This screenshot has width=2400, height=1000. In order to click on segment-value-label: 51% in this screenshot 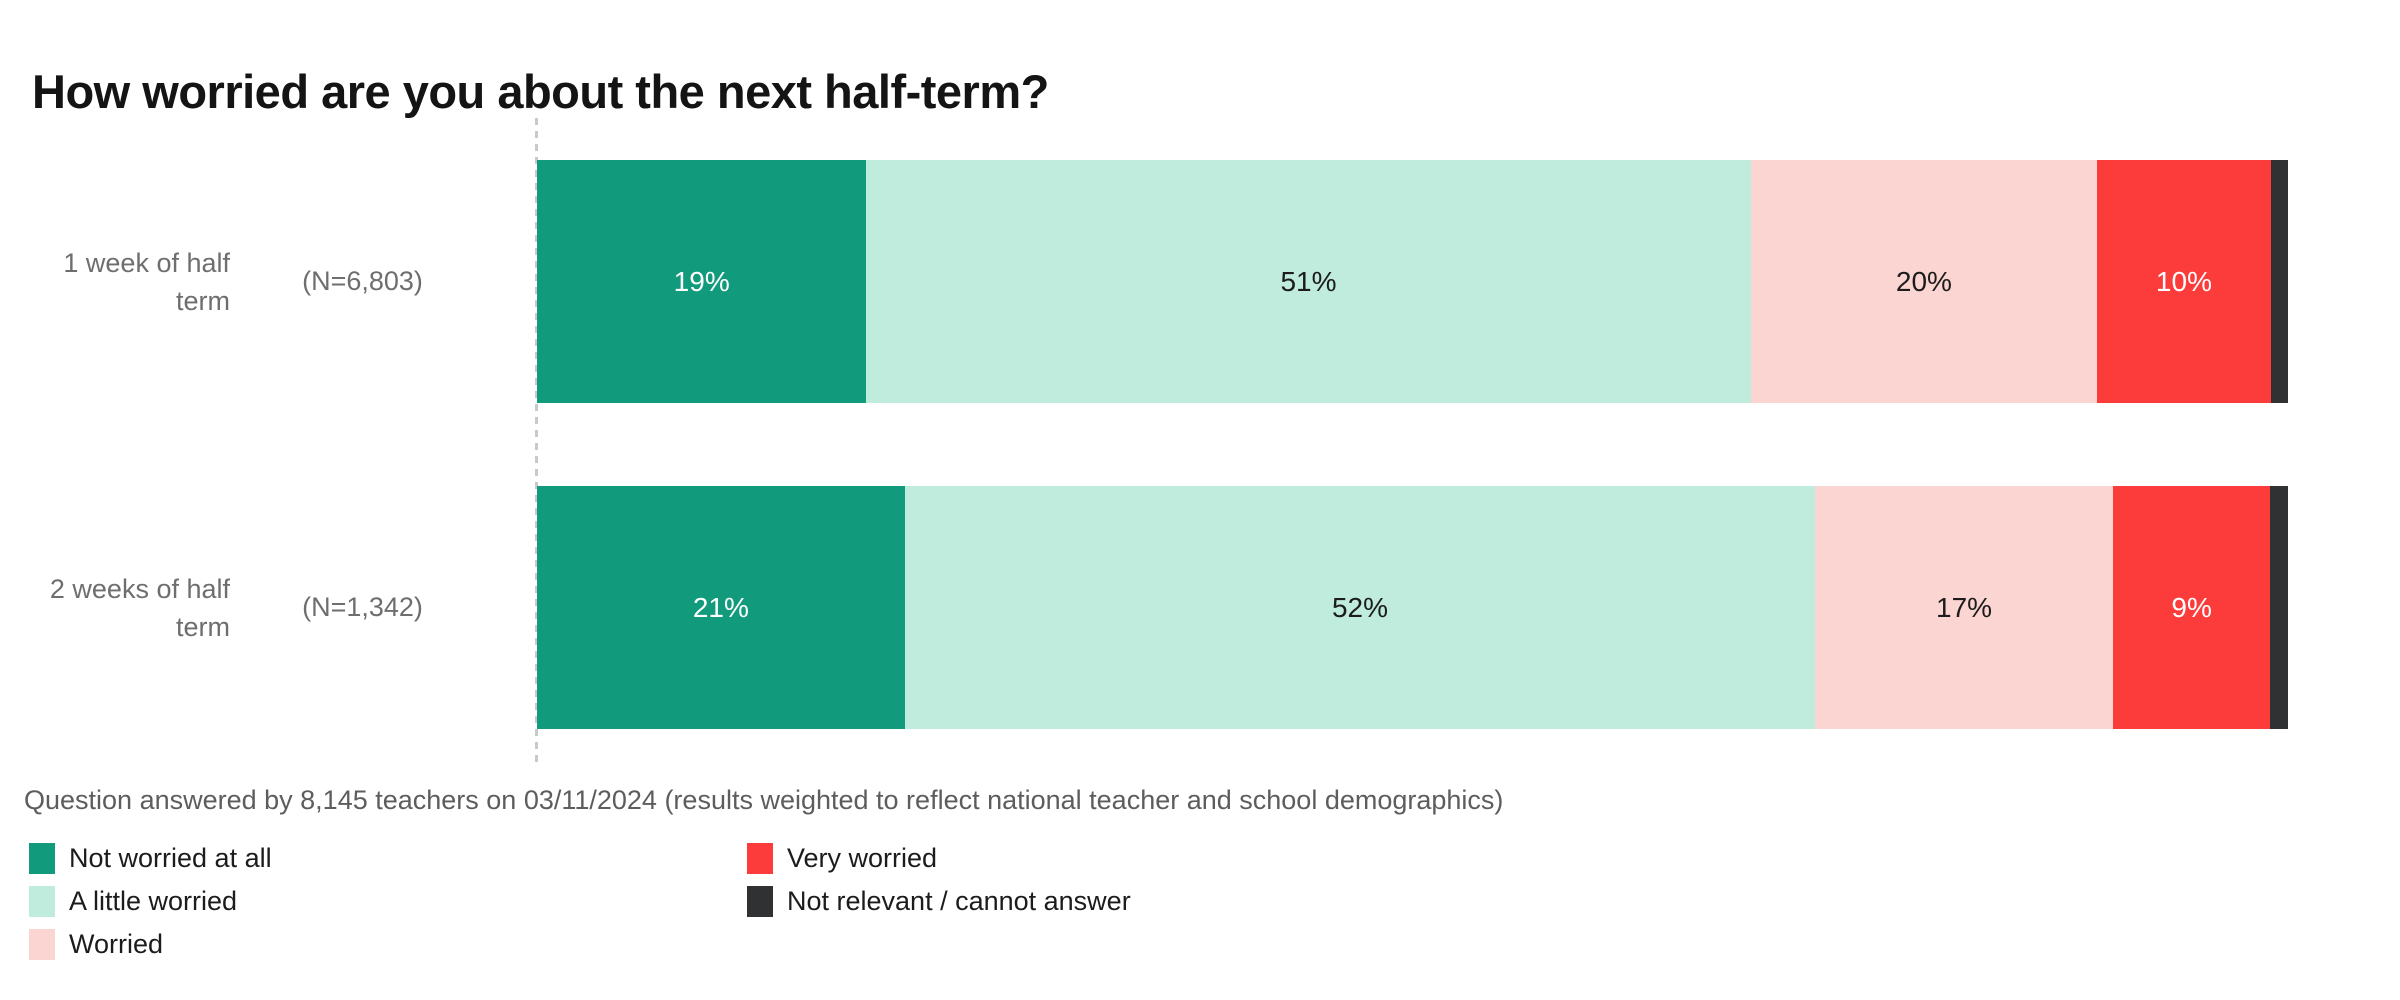, I will do `click(1308, 281)`.